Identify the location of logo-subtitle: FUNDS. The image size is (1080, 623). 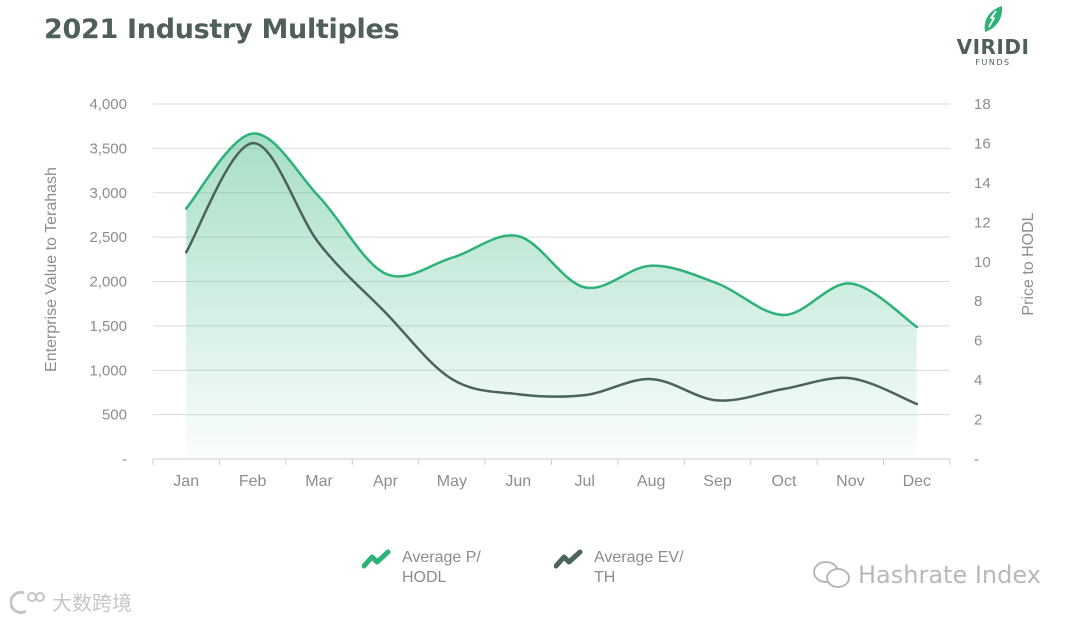
(993, 62).